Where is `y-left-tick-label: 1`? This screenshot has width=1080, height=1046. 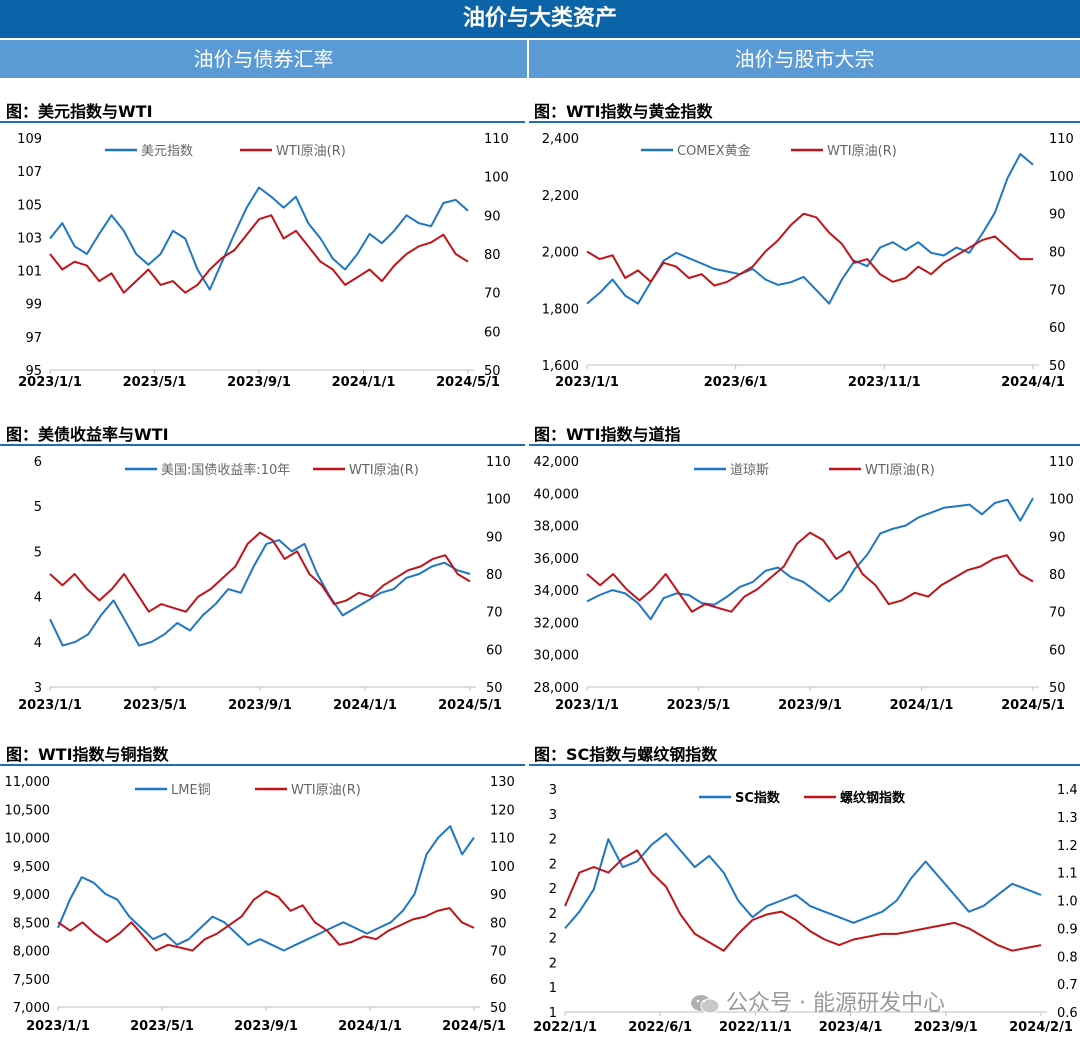
y-left-tick-label: 1 is located at coordinates (553, 1013).